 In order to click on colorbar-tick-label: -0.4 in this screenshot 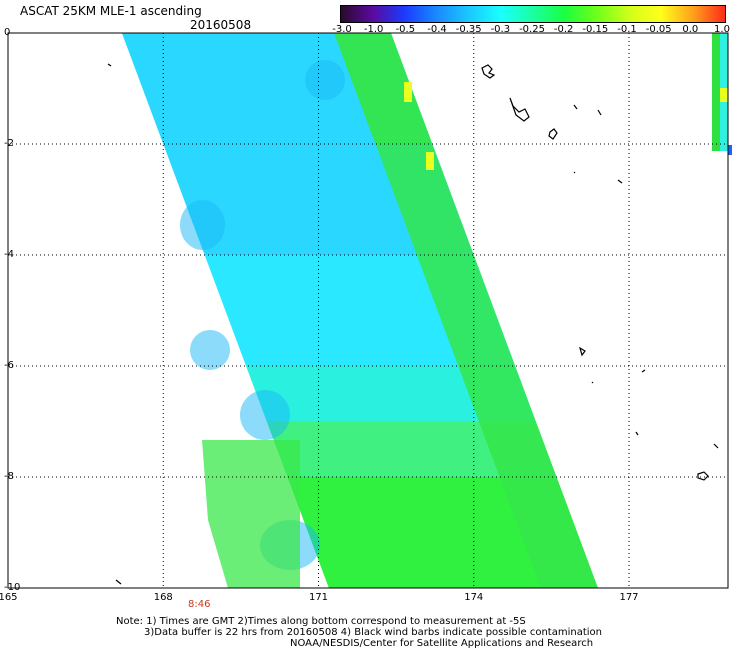, I will do `click(437, 29)`.